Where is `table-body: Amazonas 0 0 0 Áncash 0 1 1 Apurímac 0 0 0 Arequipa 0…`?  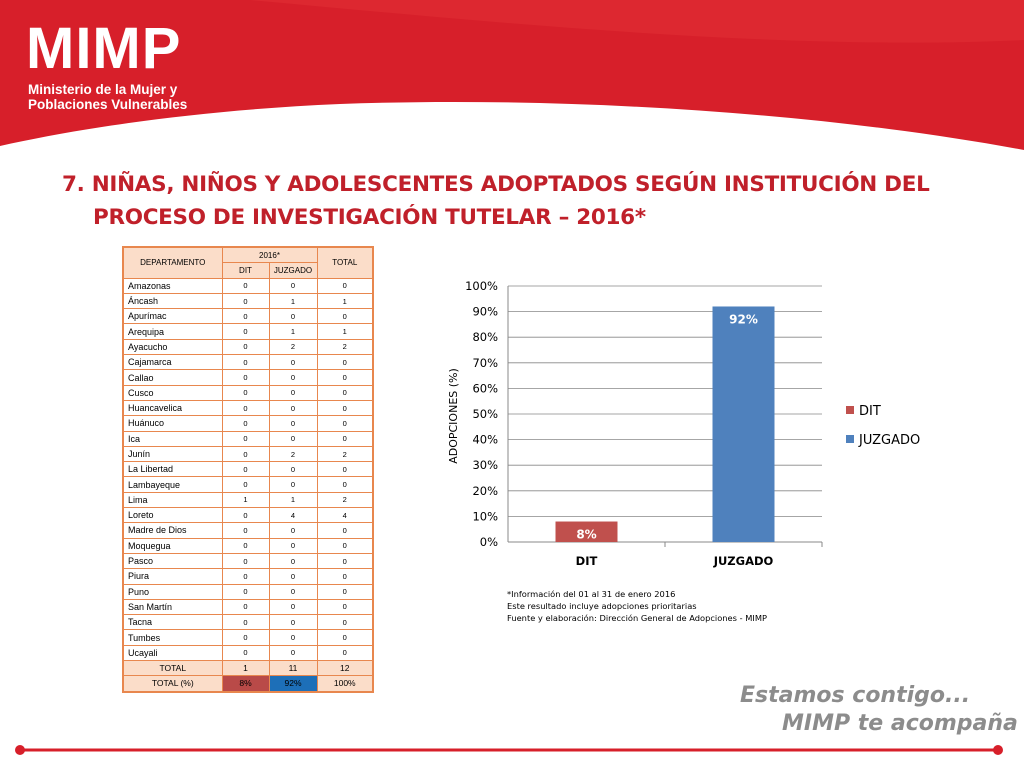
table-body: Amazonas 0 0 0 Áncash 0 1 1 Apurímac 0 0 0 Arequipa 0… is located at coordinates (248, 469).